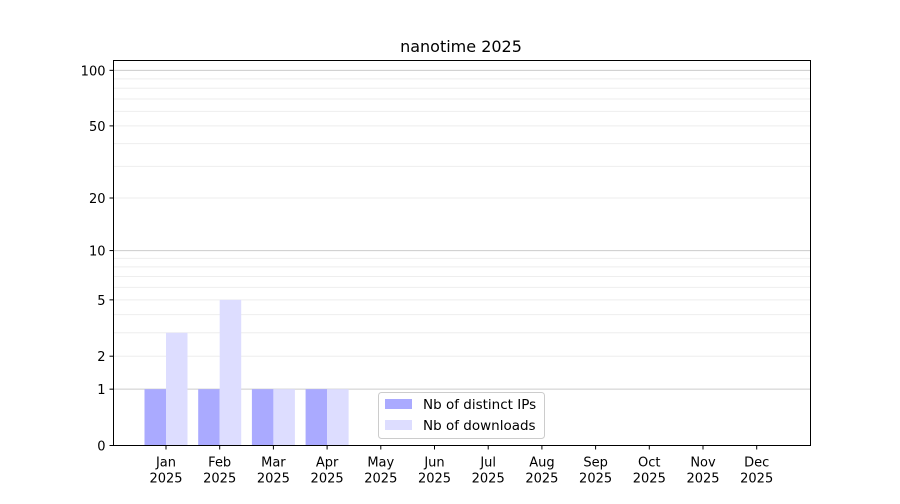  What do you see at coordinates (479, 426) in the screenshot?
I see `legend-label-downloads: Nb of downloads` at bounding box center [479, 426].